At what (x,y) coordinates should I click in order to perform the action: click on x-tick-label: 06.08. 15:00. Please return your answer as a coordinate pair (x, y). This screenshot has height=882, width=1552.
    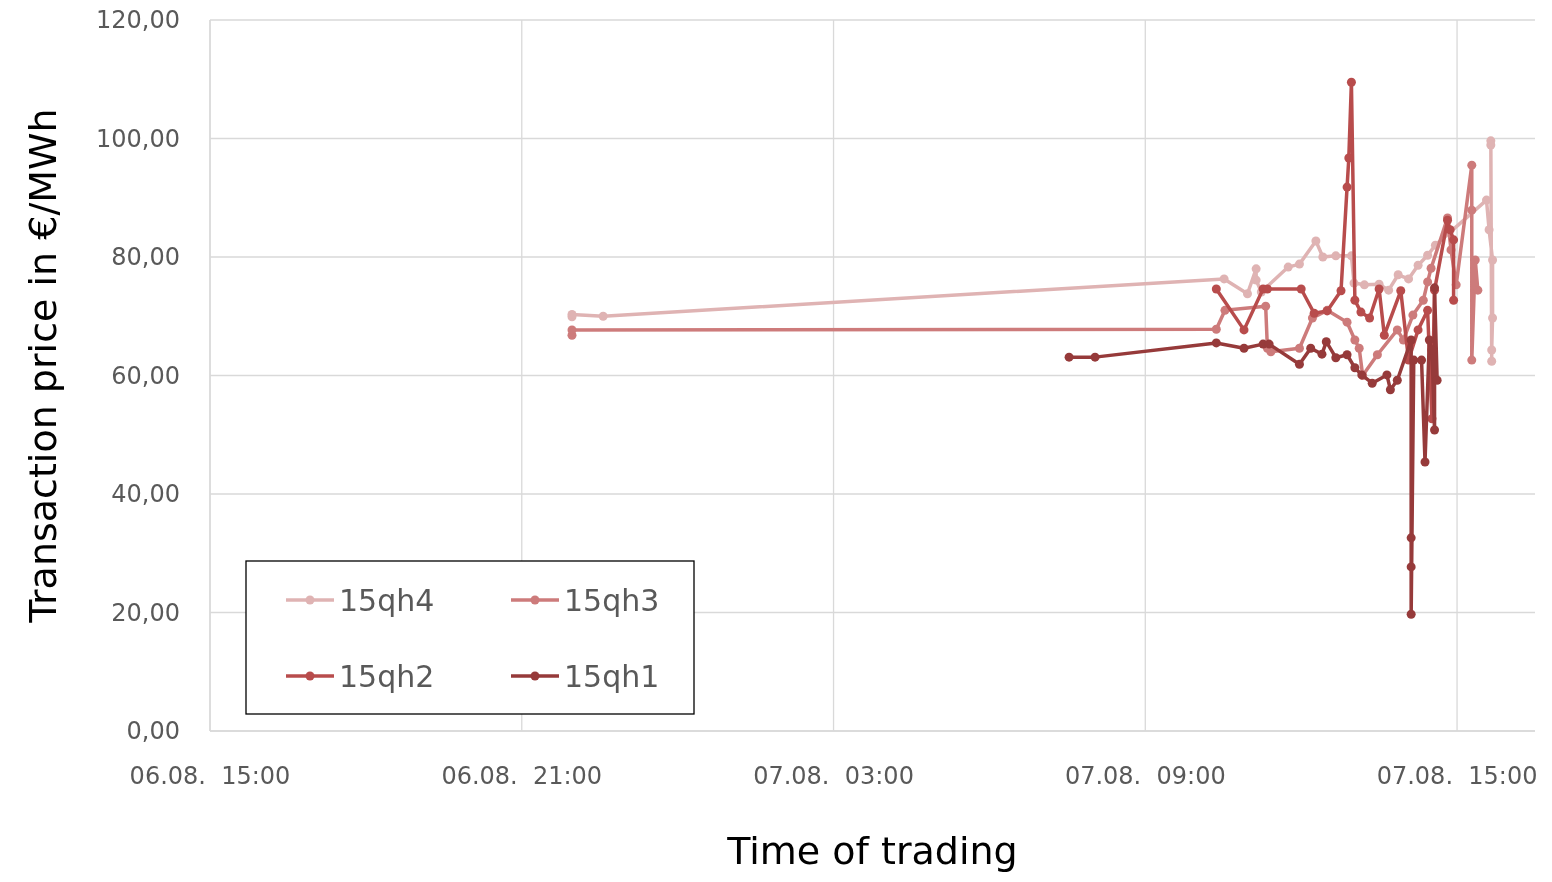
    Looking at the image, I should click on (210, 776).